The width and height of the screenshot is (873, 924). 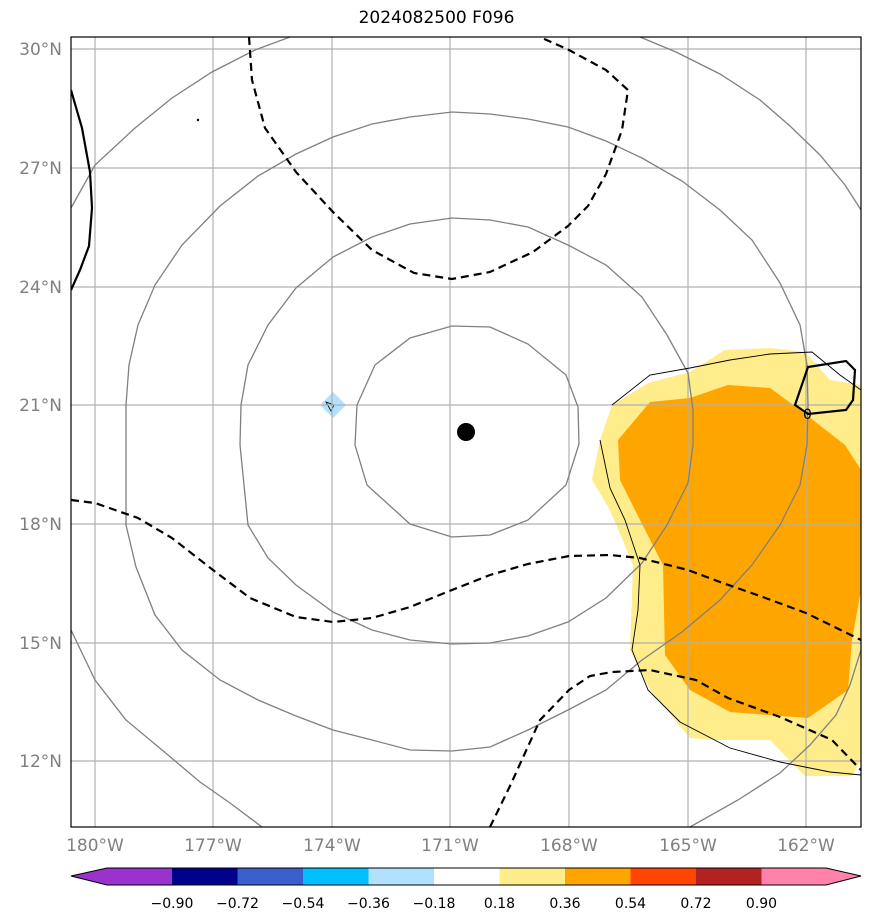 I want to click on colorbar-label: −0.54, so click(x=303, y=904).